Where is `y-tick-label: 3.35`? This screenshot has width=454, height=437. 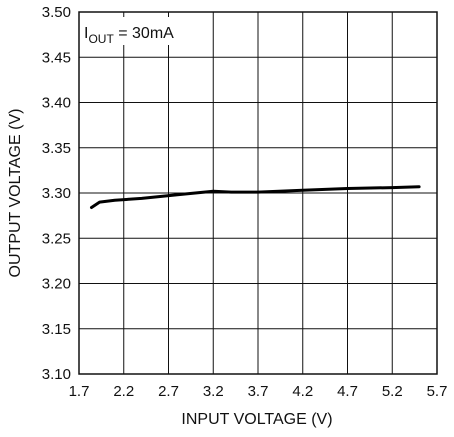
y-tick-label: 3.35 is located at coordinates (56, 148).